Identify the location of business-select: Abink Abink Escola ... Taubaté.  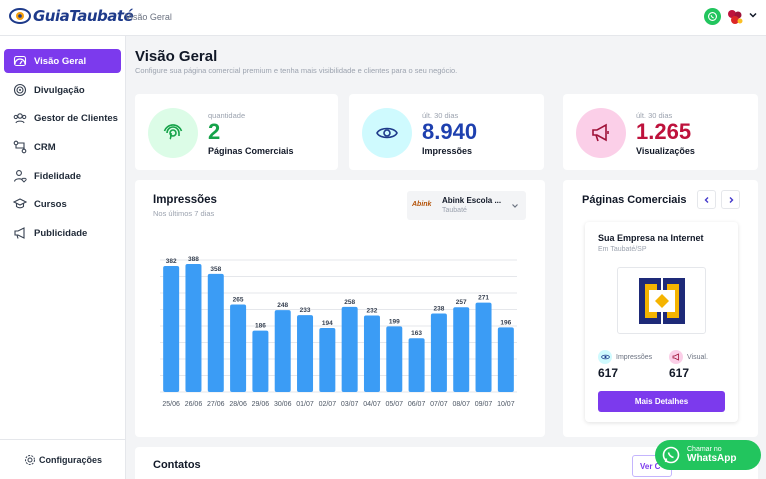
(466, 205).